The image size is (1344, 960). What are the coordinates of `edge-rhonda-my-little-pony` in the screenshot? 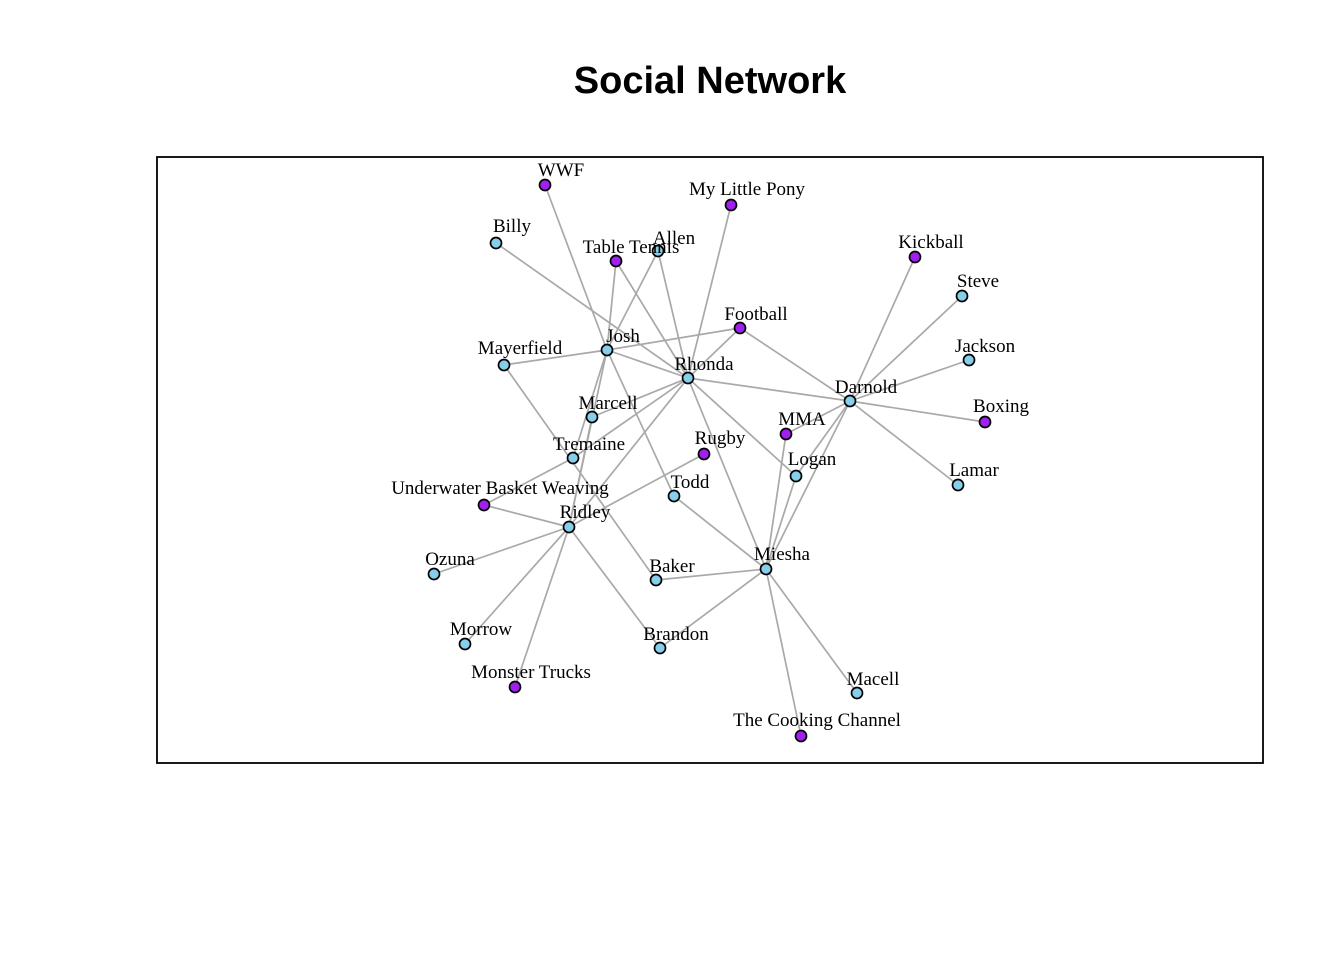 It's located at (709, 291).